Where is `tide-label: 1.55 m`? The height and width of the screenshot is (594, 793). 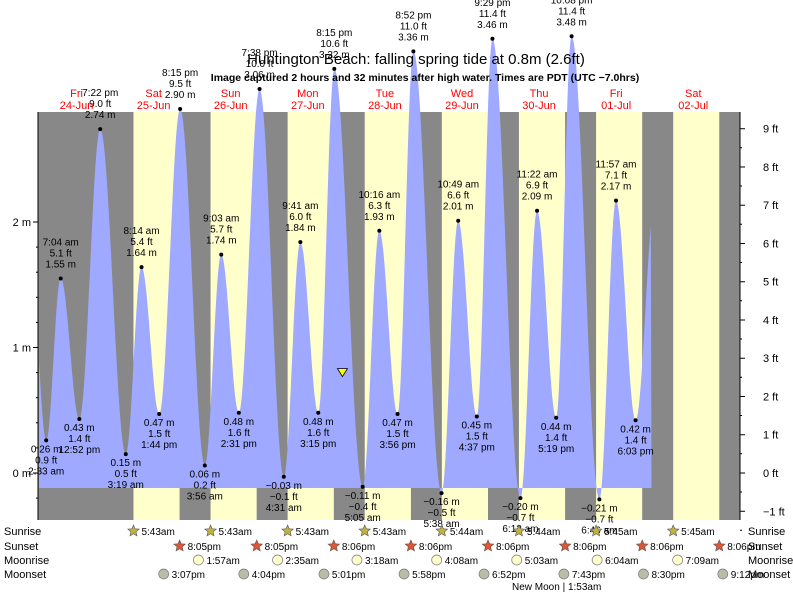 tide-label: 1.55 m is located at coordinates (60, 264).